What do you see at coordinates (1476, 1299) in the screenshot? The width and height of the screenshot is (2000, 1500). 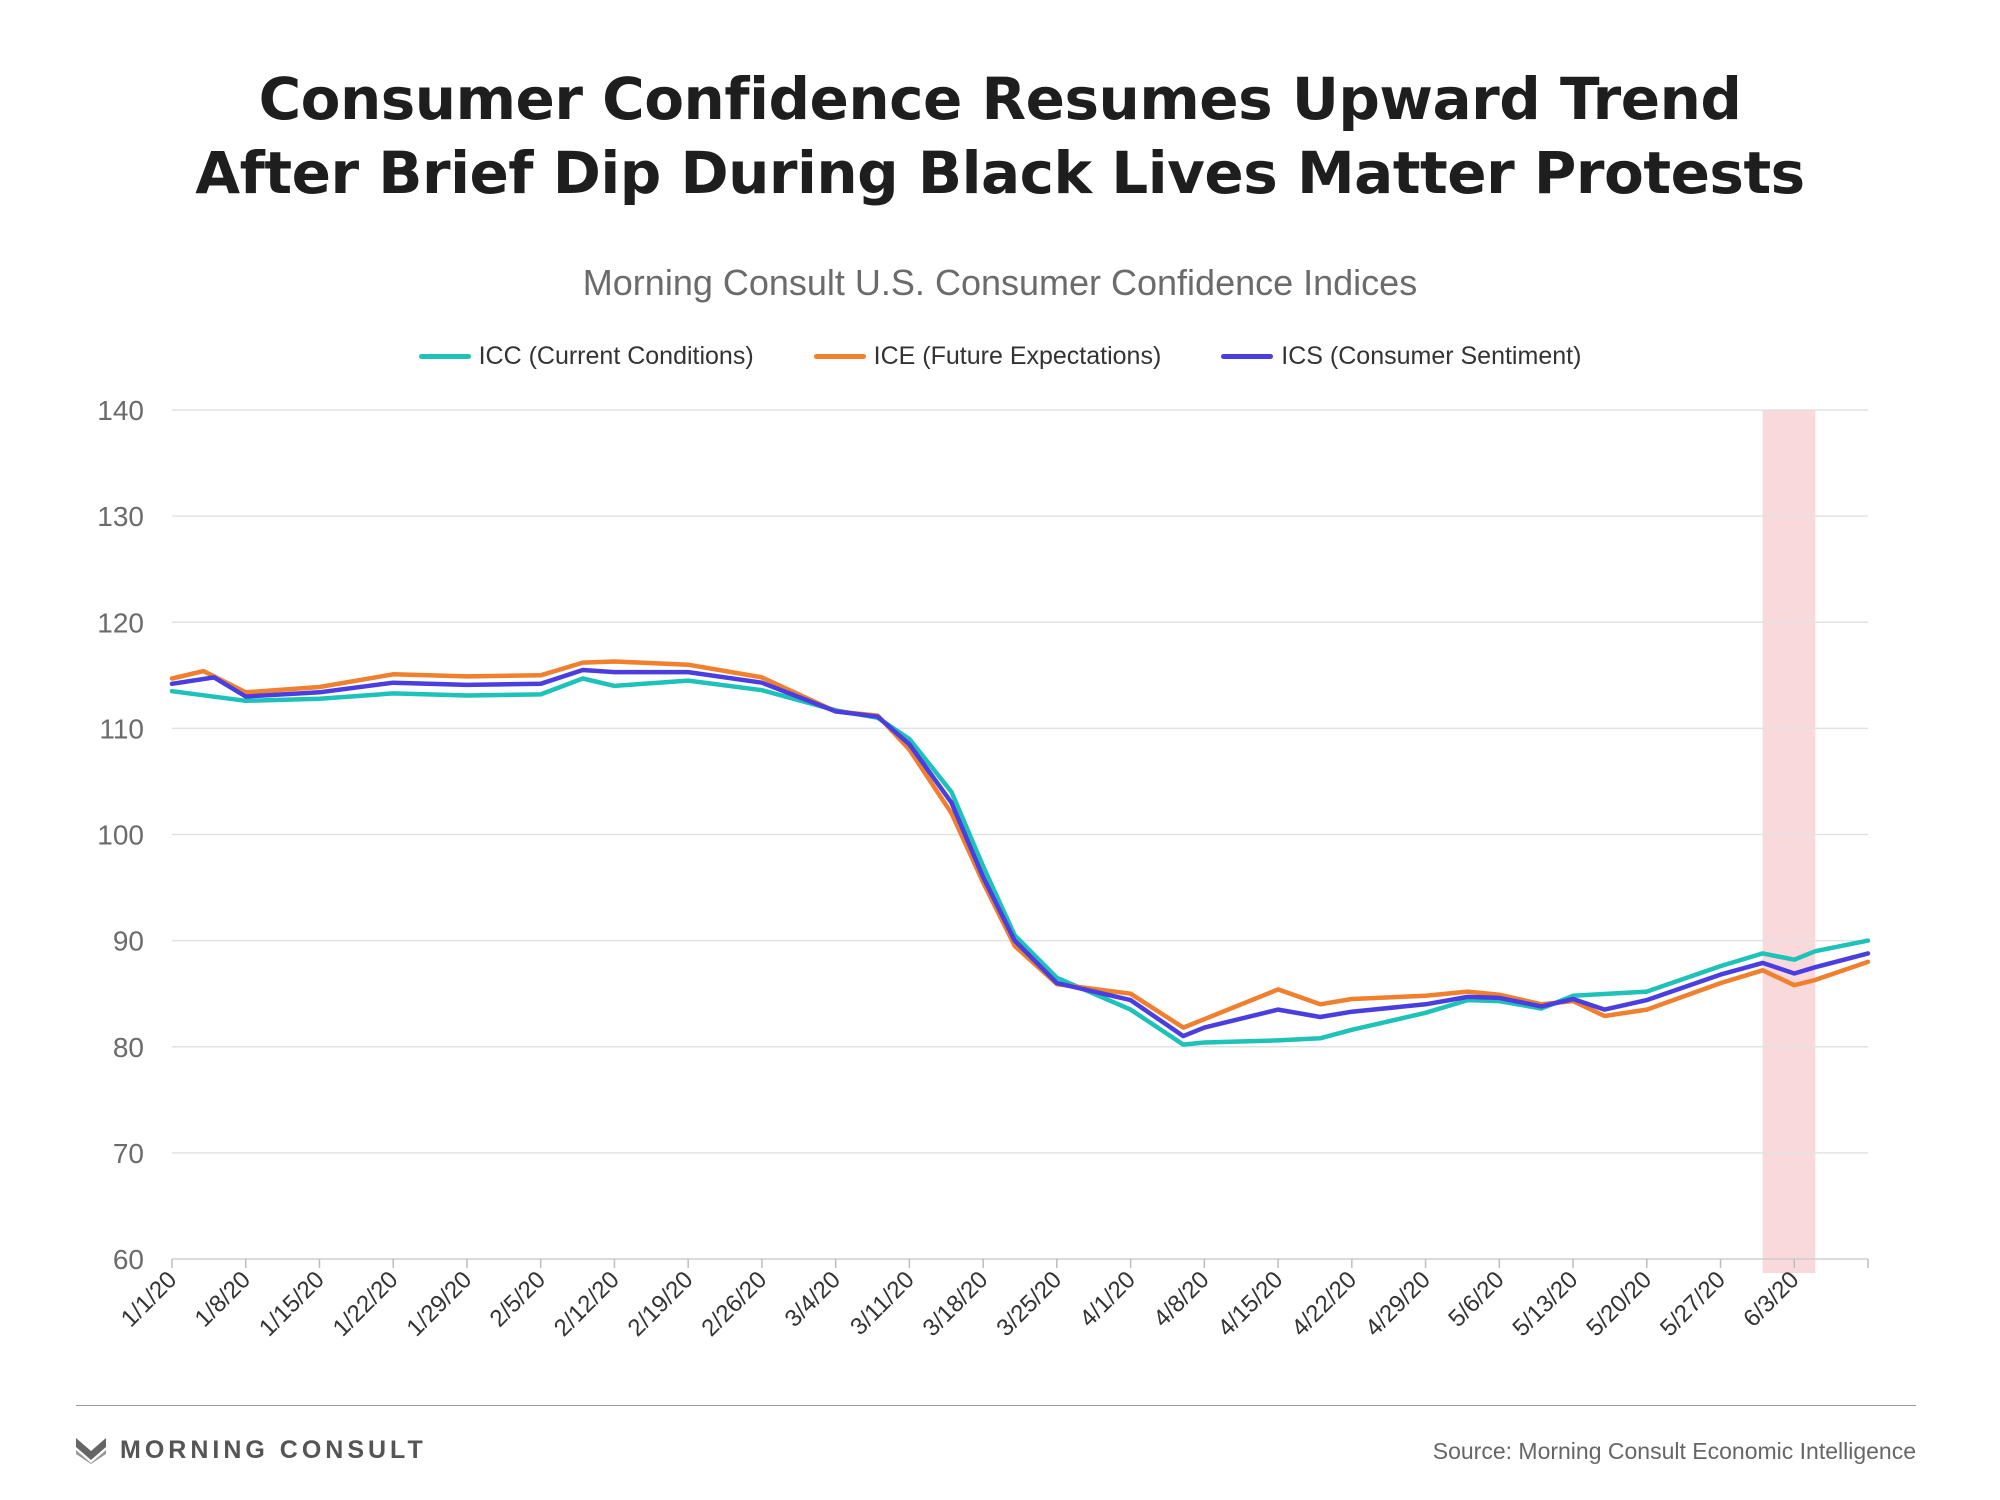 I see `x-tick-label: 5/6/20` at bounding box center [1476, 1299].